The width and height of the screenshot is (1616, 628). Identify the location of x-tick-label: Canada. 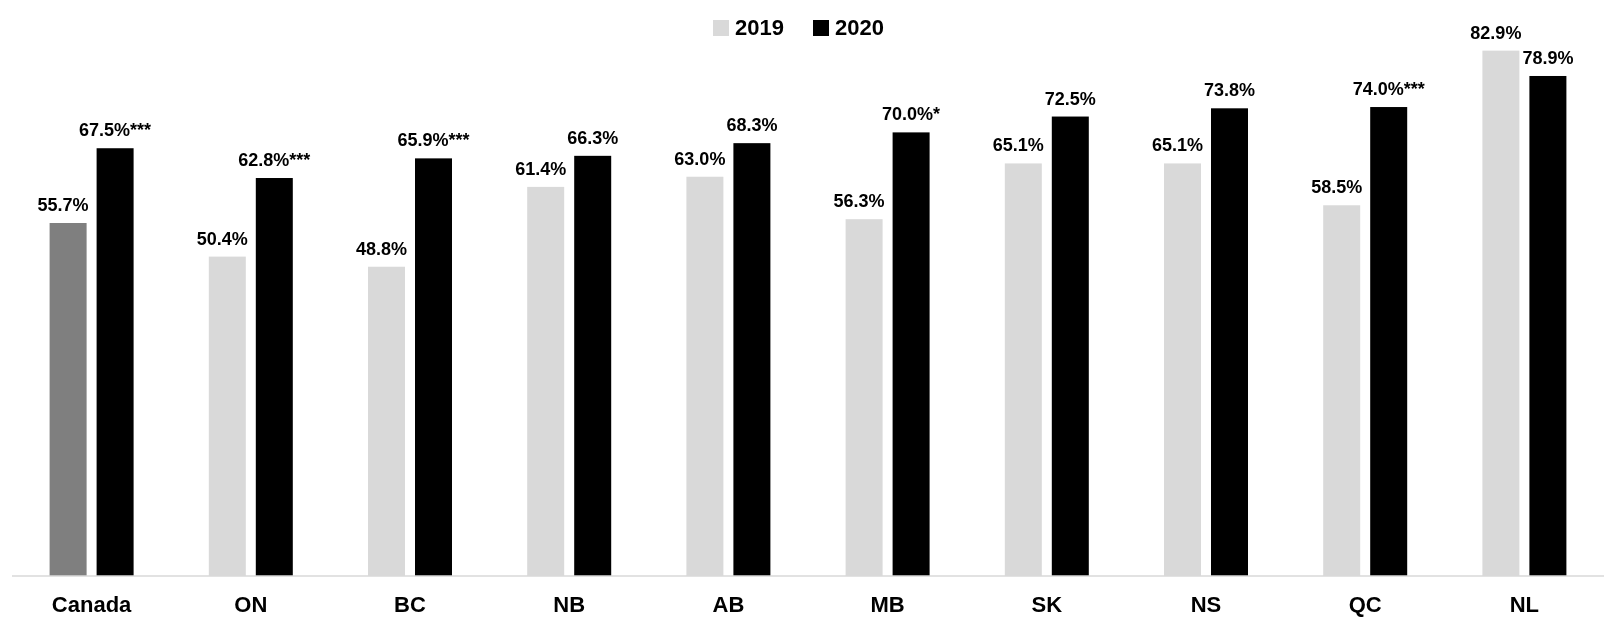
(92, 604).